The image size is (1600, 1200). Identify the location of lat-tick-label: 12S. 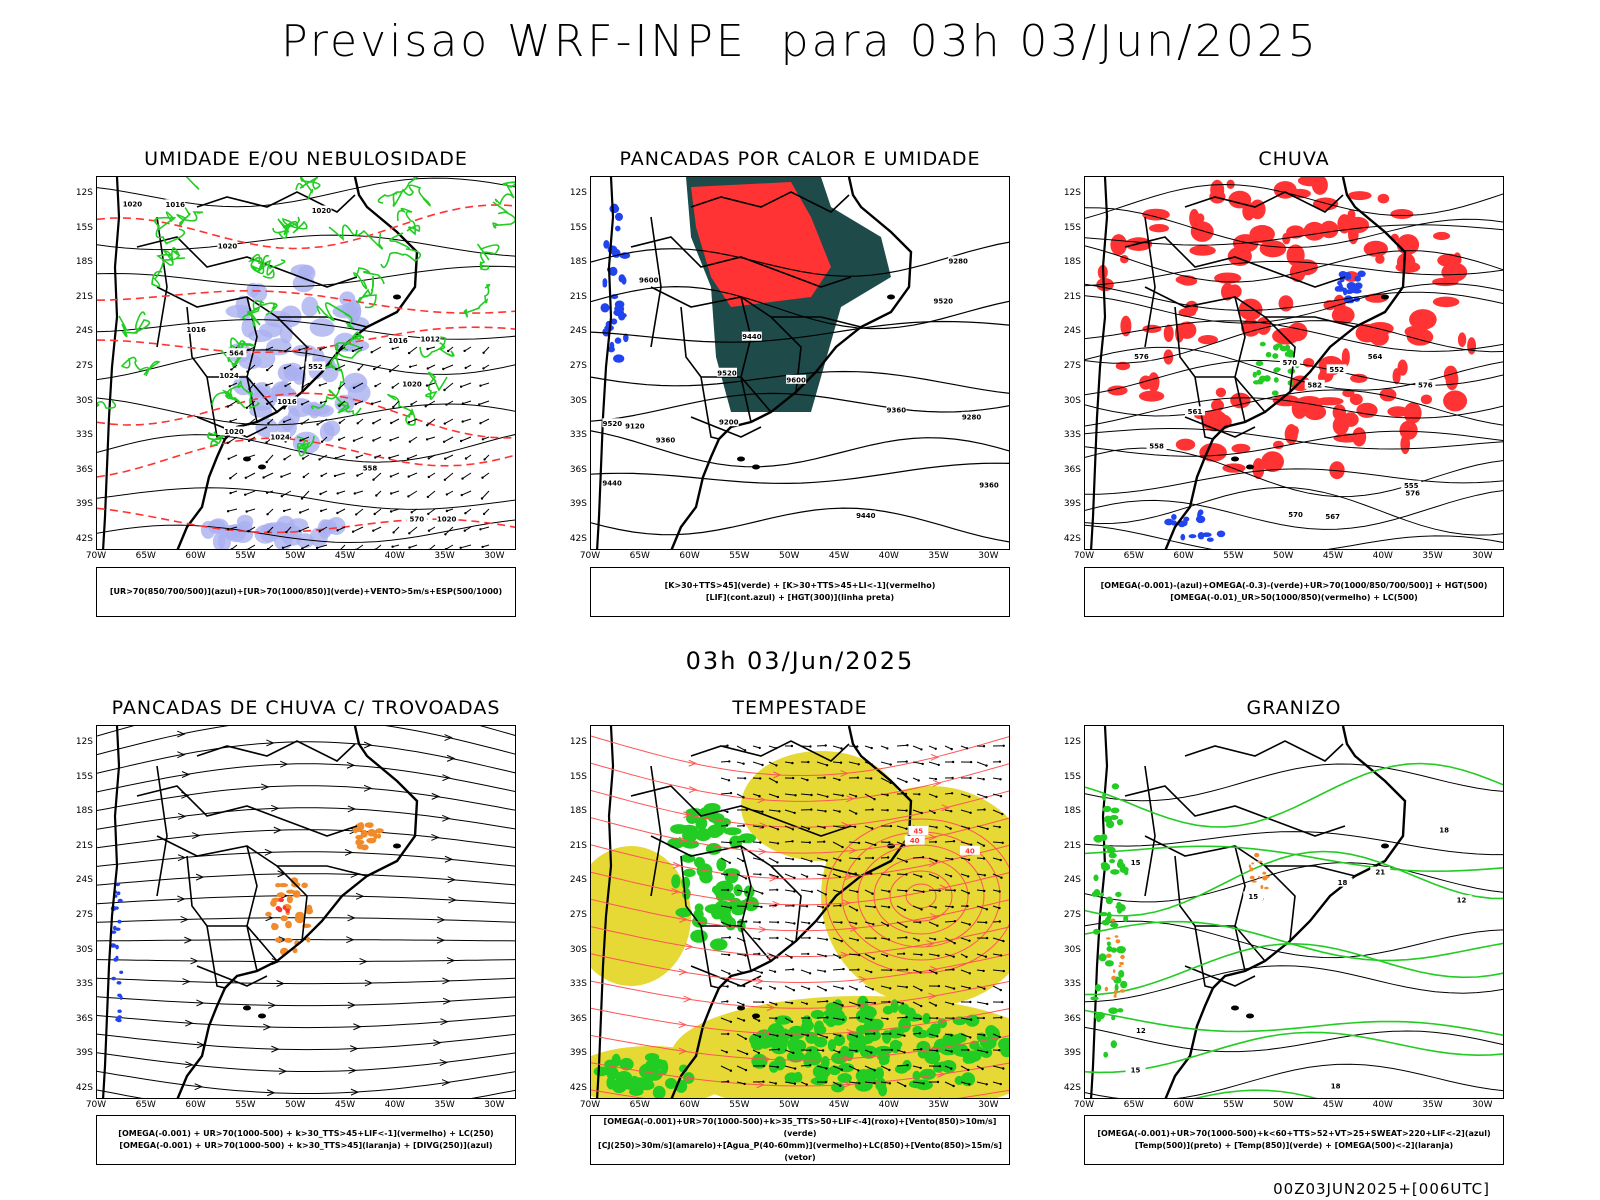
(1072, 742).